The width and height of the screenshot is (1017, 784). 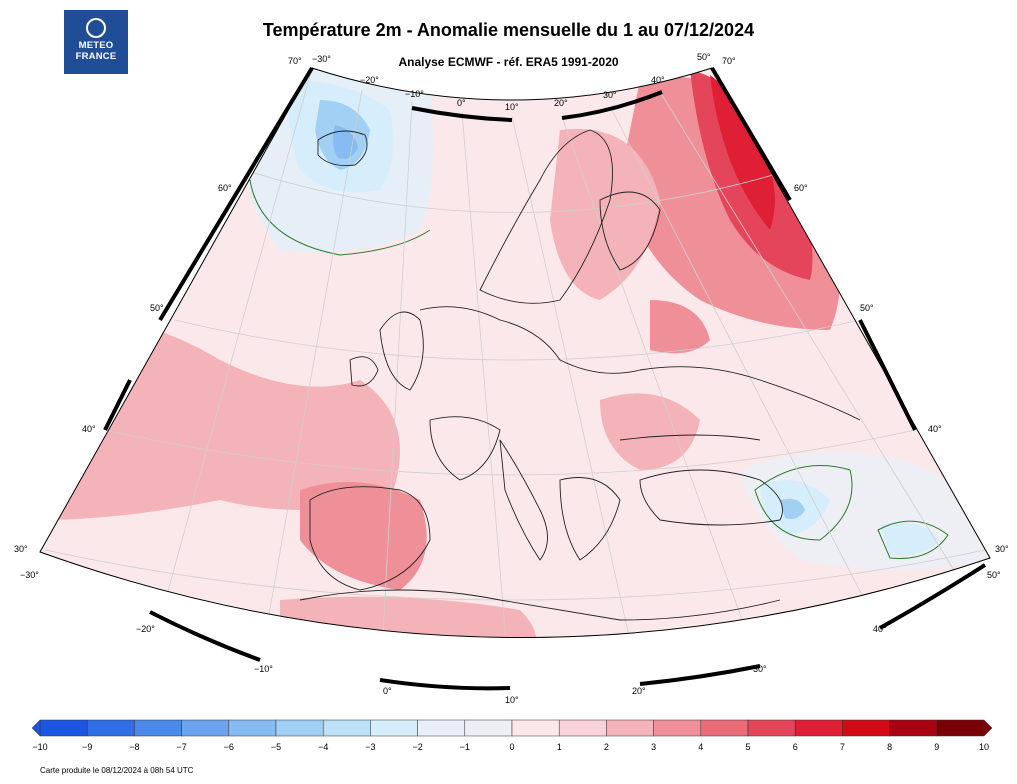 What do you see at coordinates (87, 747) in the screenshot?
I see `colorbar-tick-label: −9` at bounding box center [87, 747].